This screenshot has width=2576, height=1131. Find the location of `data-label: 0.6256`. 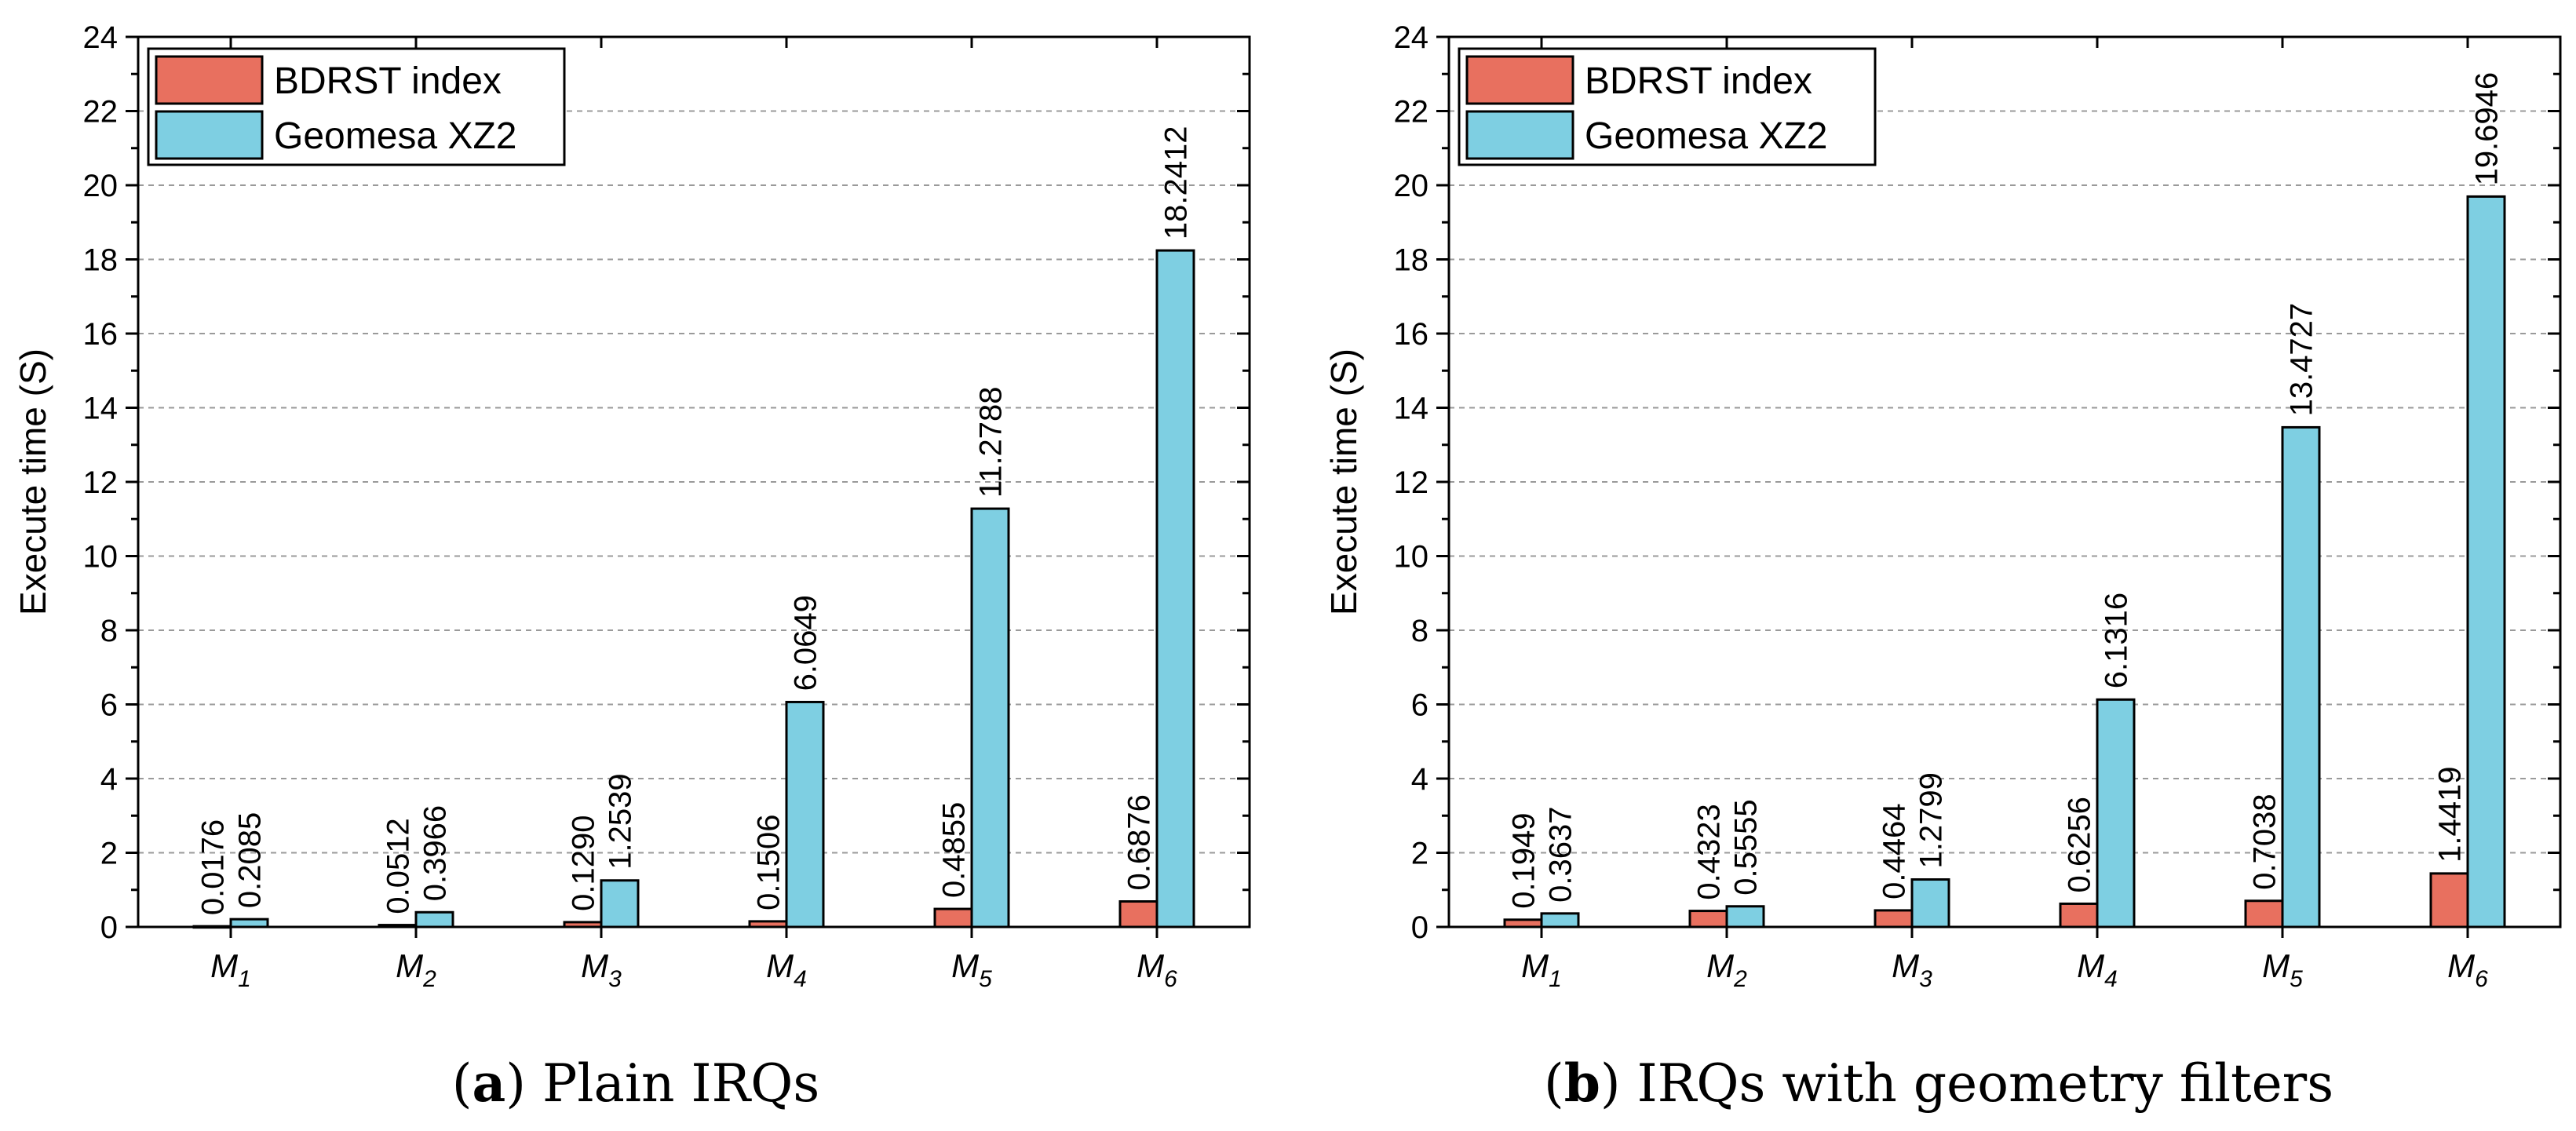

data-label: 0.6256 is located at coordinates (2080, 844).